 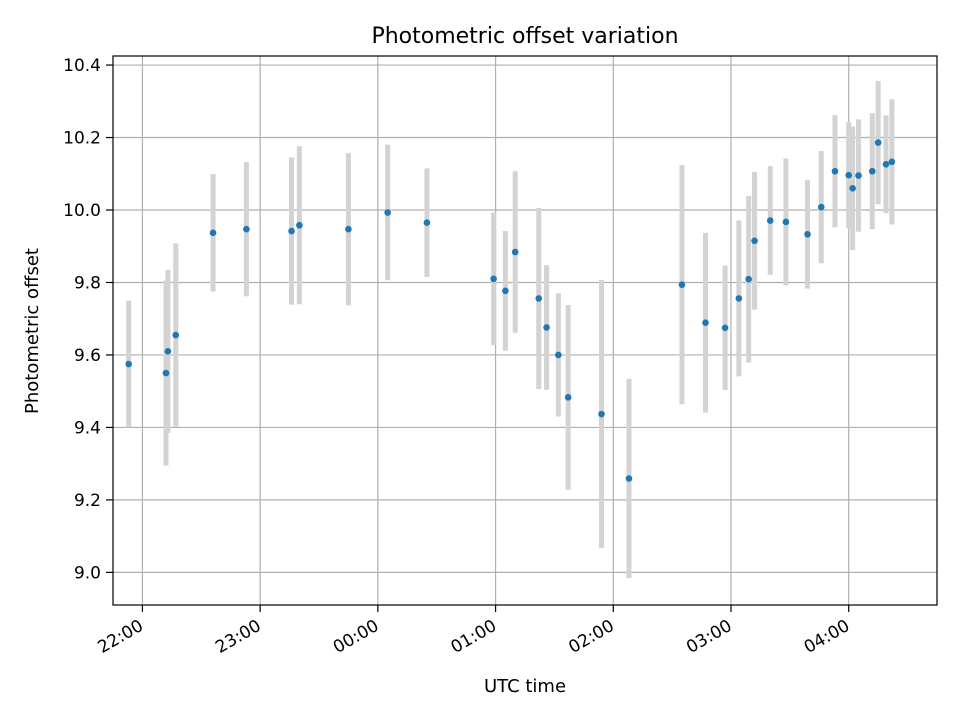 I want to click on y-tick-label: 9.4, so click(x=87, y=428).